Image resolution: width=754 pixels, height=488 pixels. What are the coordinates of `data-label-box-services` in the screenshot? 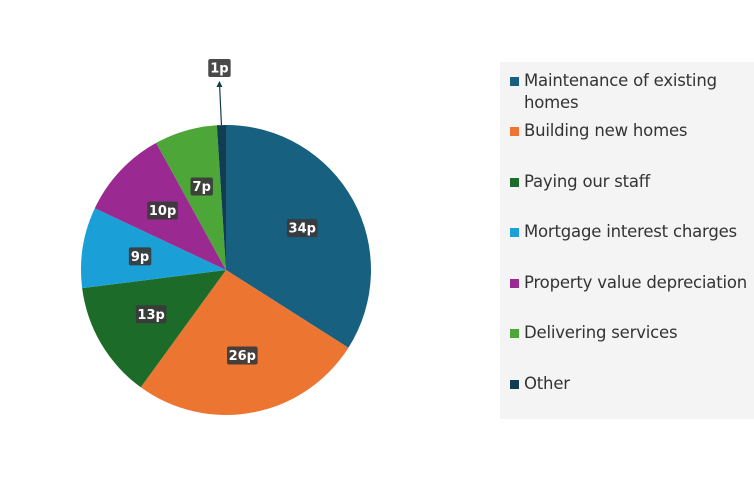 It's located at (201, 186).